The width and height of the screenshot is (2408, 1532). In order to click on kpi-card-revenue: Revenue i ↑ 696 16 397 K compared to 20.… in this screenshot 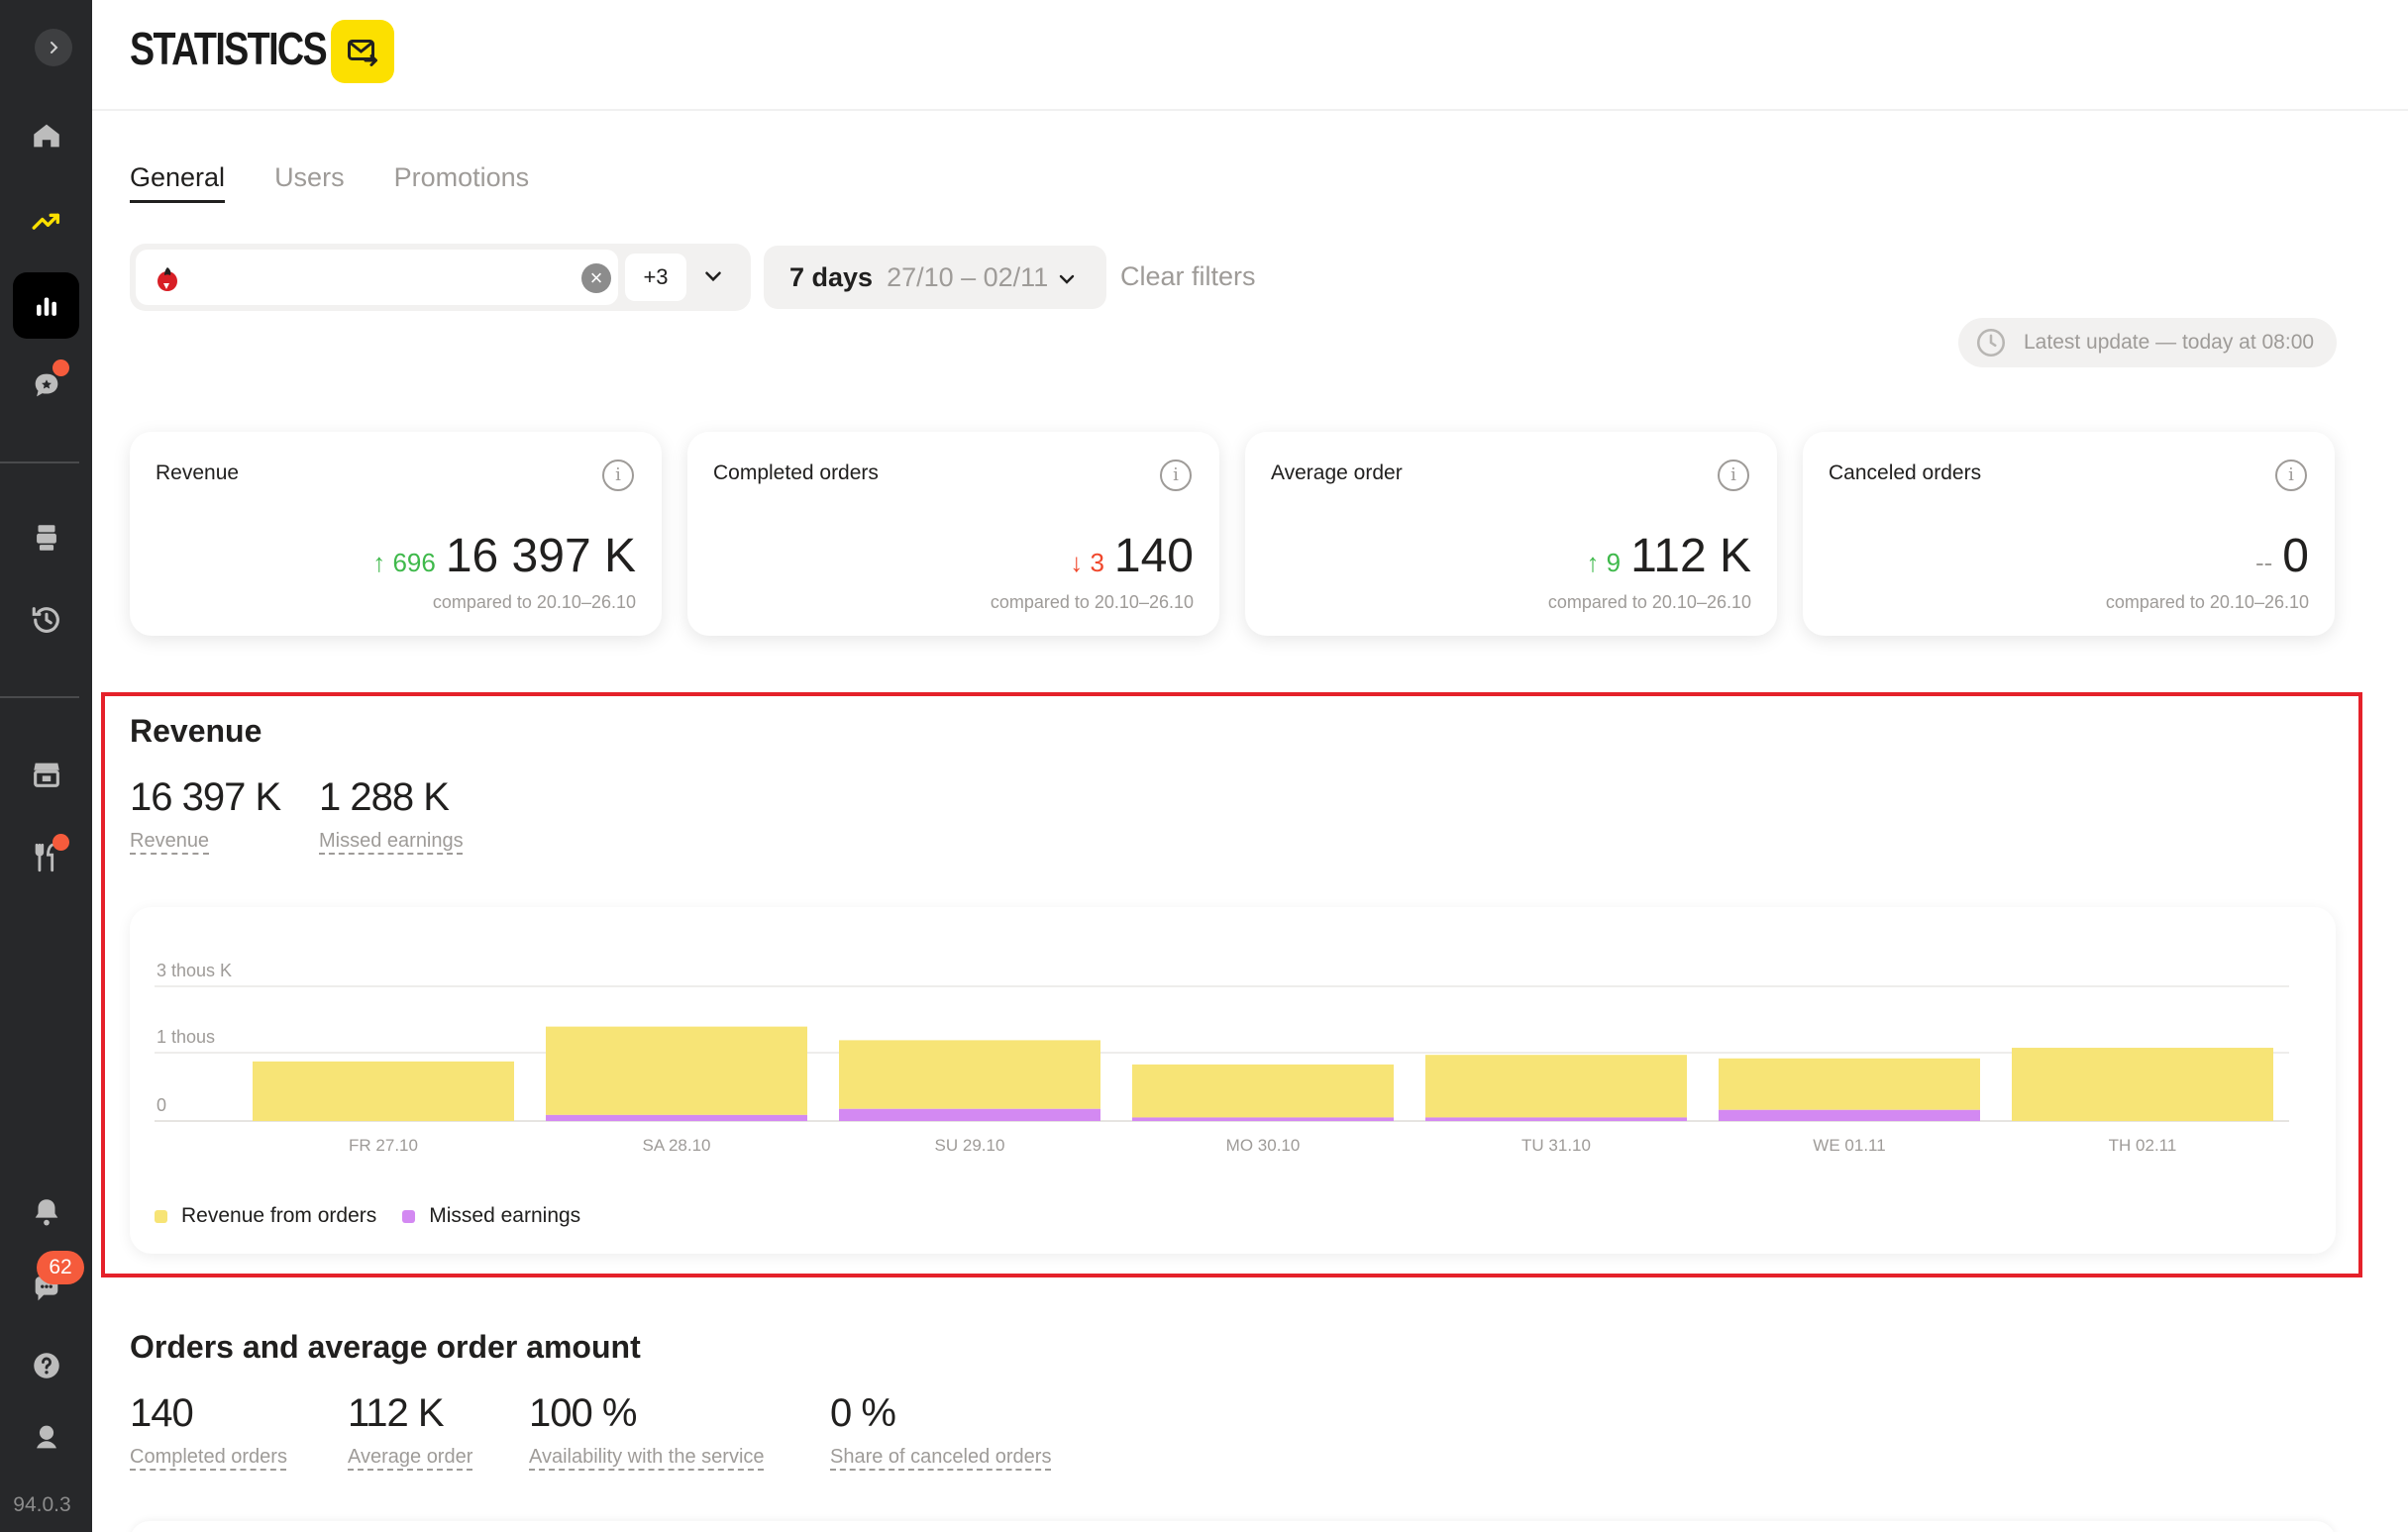, I will do `click(396, 534)`.